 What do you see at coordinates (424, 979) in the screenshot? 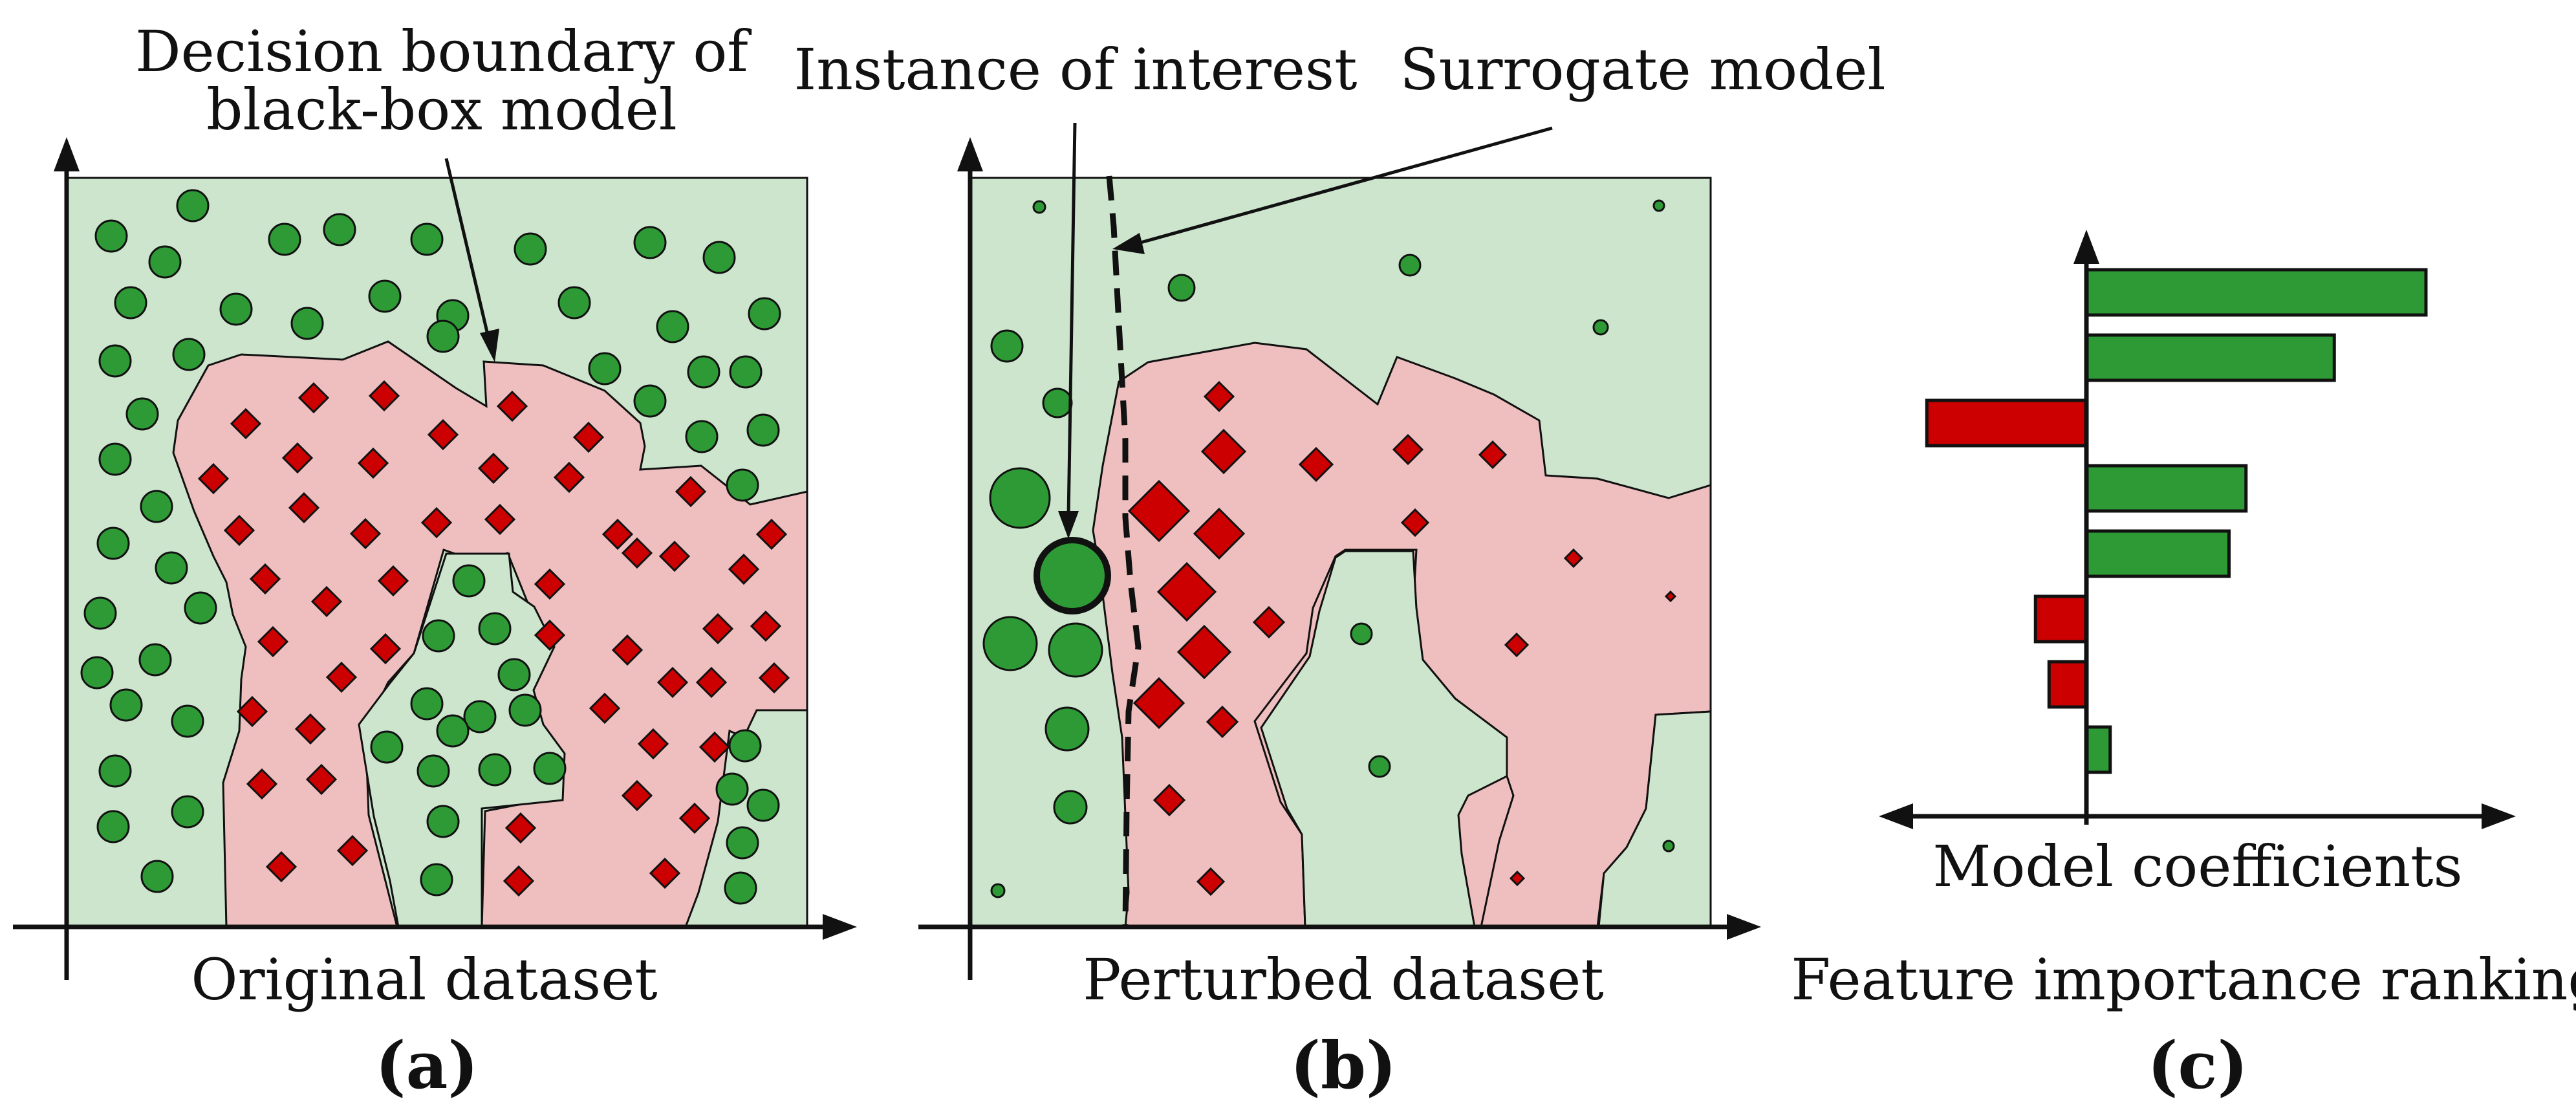
I see `panel-a-caption: Original dataset` at bounding box center [424, 979].